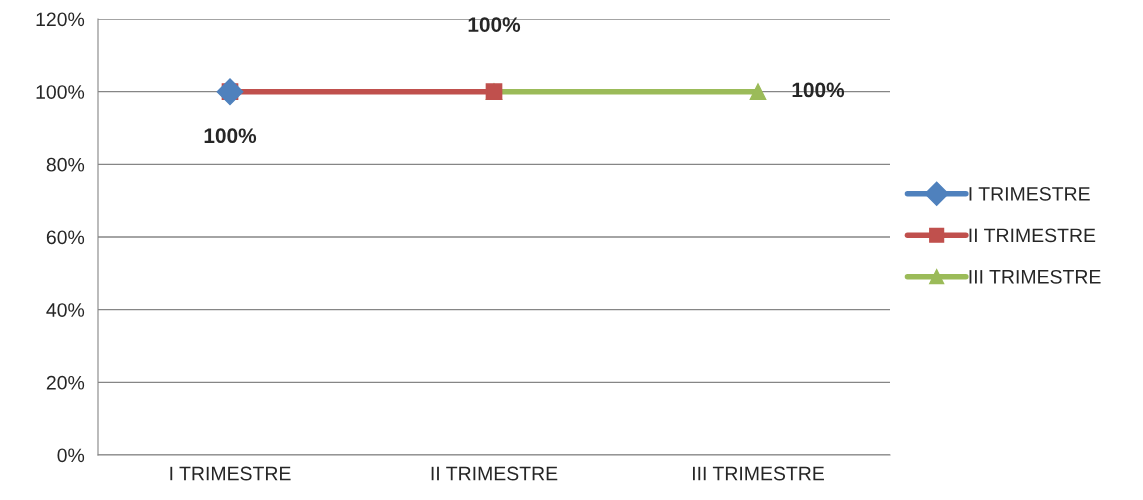  I want to click on y-tick-label: 60%, so click(65, 237).